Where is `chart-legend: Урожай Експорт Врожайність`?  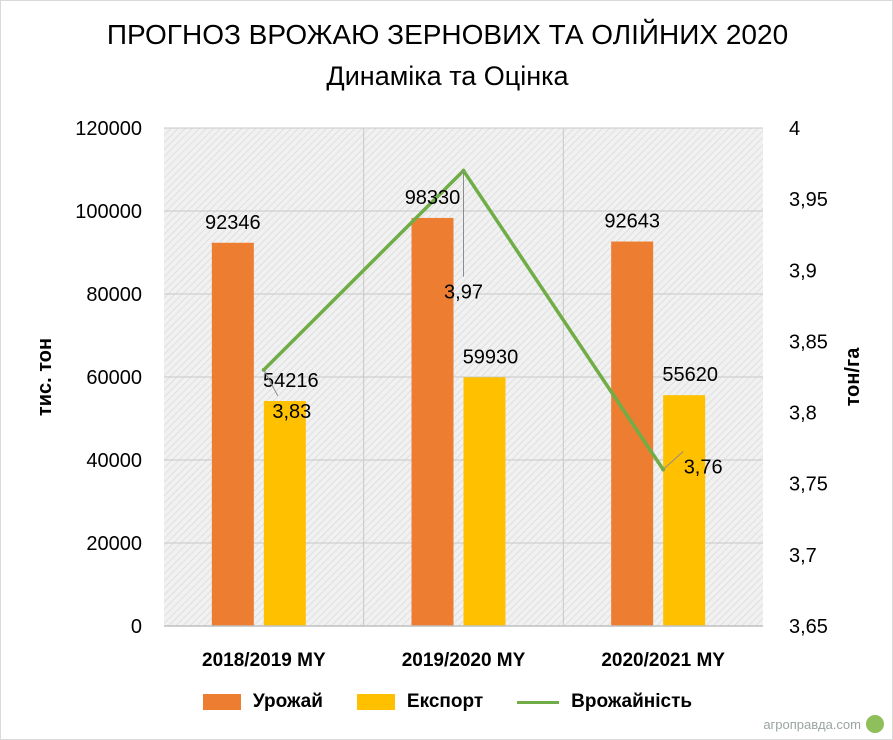
chart-legend: Урожай Експорт Врожайність is located at coordinates (446, 702).